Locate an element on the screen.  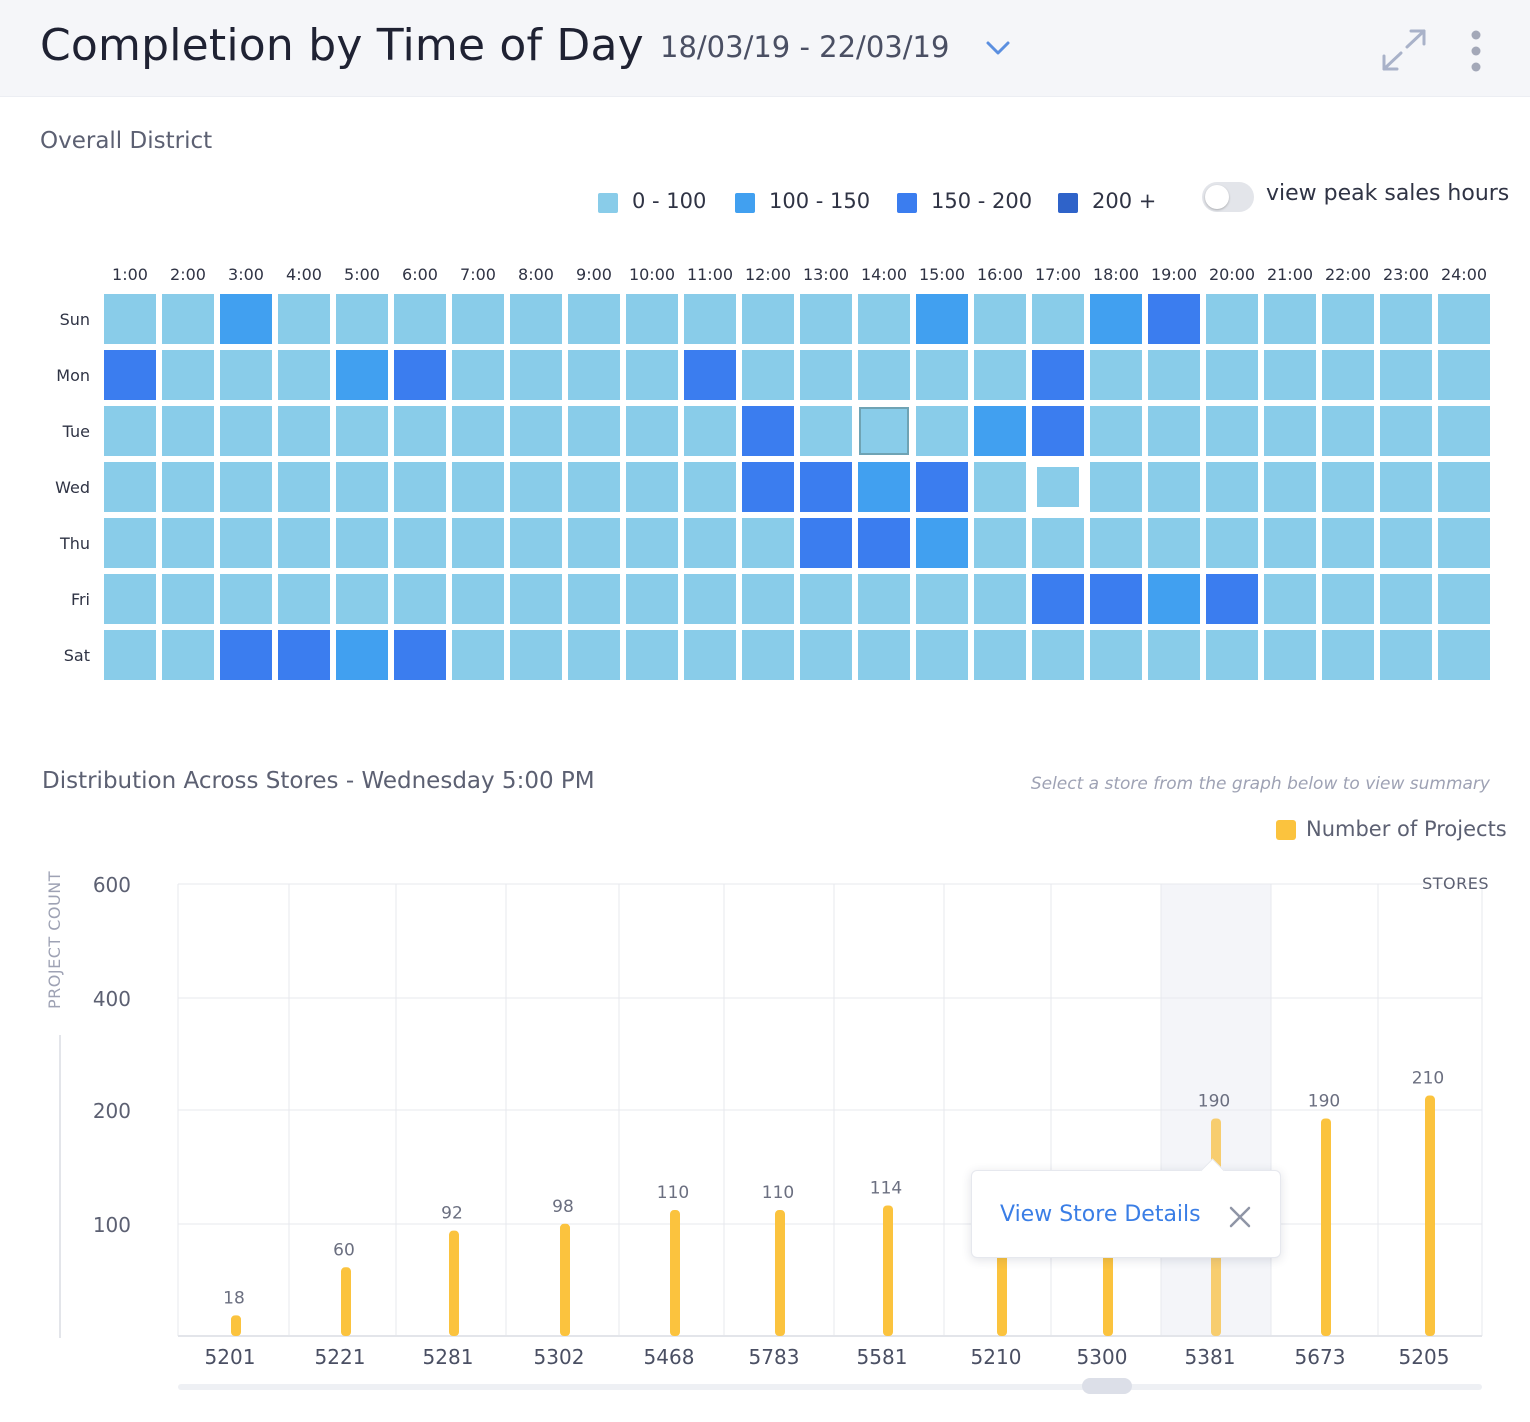
day-label: Thu is located at coordinates (74, 543).